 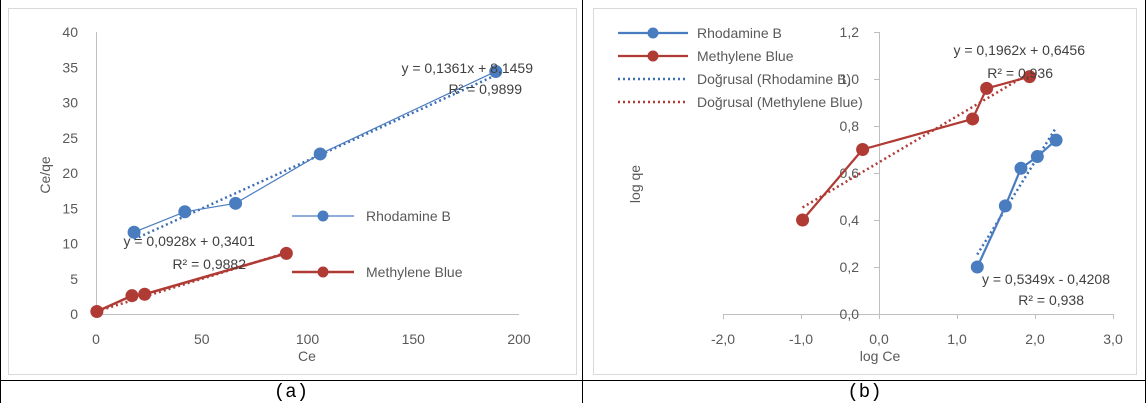 What do you see at coordinates (880, 356) in the screenshot?
I see `chart-b-xlabel: log Ce` at bounding box center [880, 356].